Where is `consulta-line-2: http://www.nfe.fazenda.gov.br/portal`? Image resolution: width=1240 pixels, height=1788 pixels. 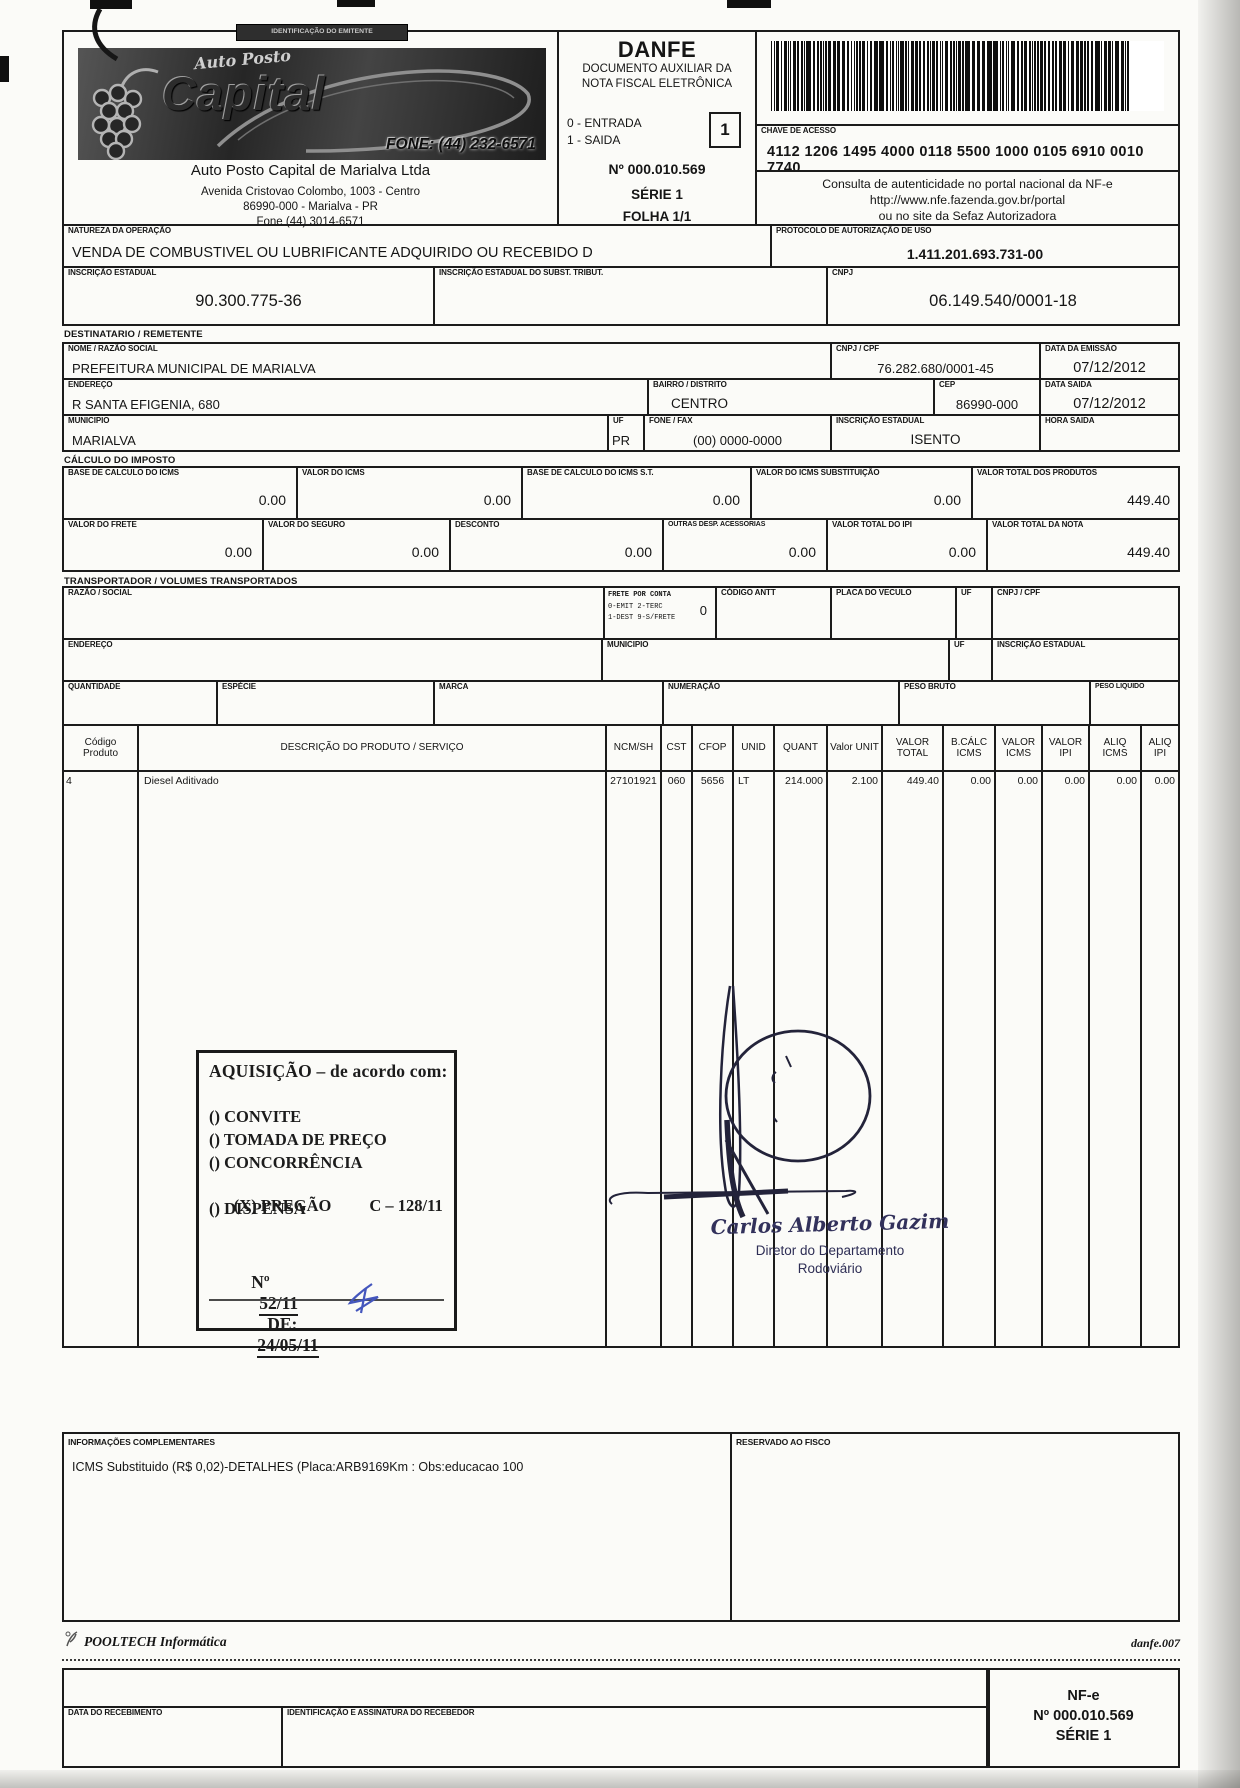 consulta-line-2: http://www.nfe.fazenda.gov.br/portal is located at coordinates (967, 200).